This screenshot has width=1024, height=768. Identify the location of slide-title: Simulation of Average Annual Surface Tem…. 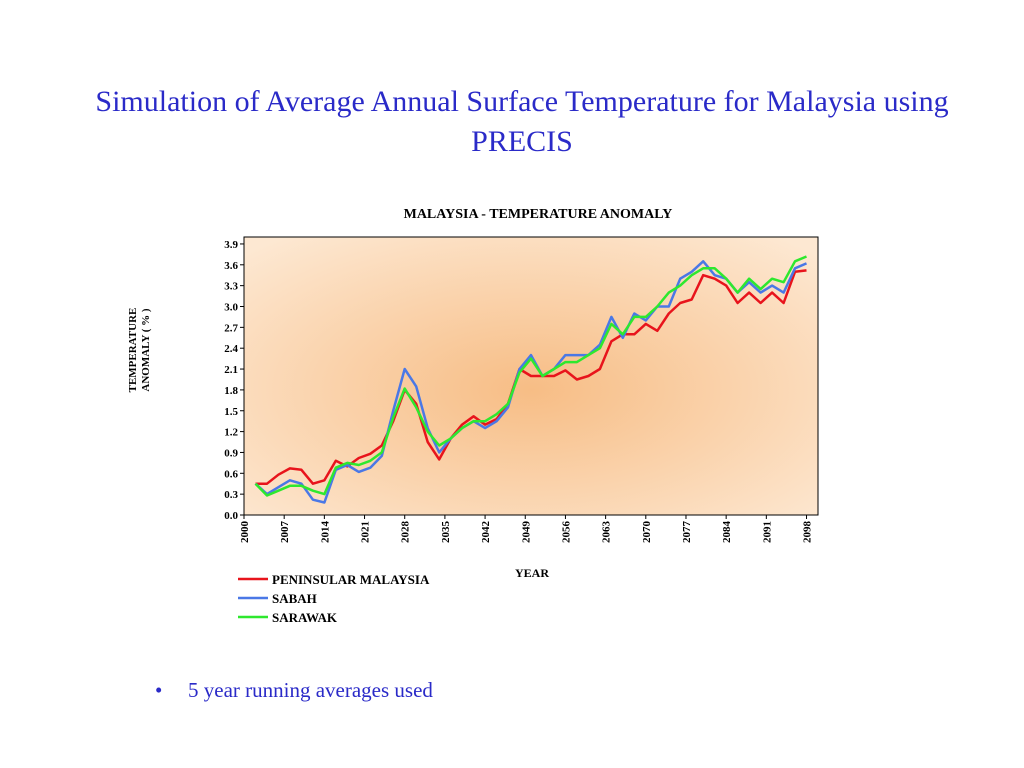
(522, 121).